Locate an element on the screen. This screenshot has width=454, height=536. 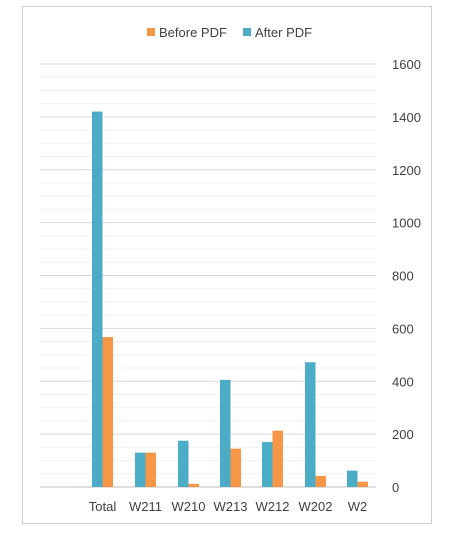
bar-before-pdf-w213 is located at coordinates (235, 467).